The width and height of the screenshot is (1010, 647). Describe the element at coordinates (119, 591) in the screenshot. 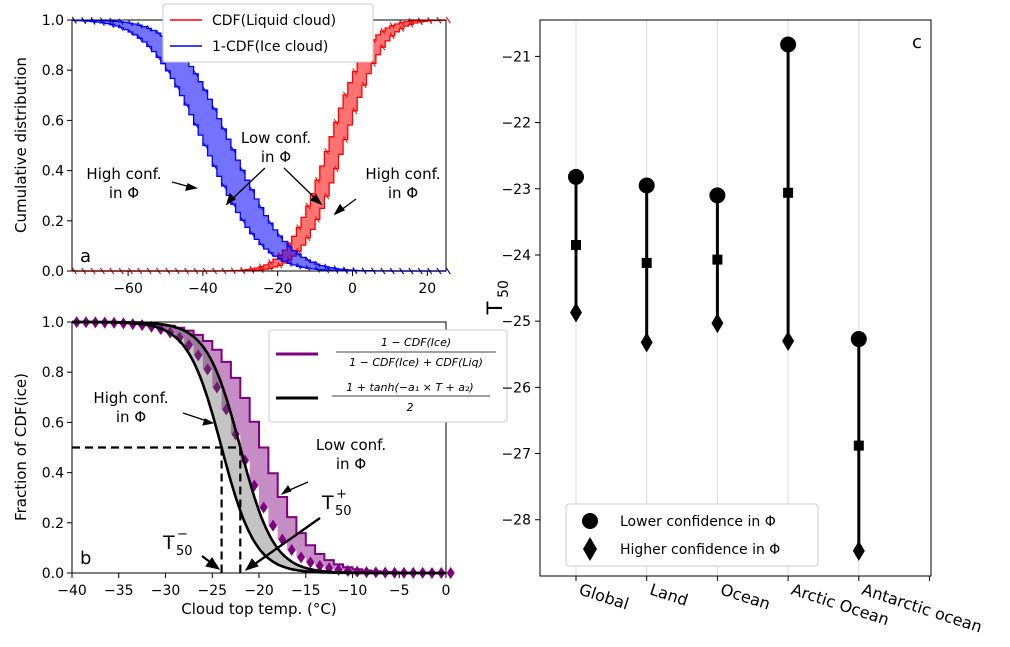

I see `panel-b-x-tick-label: −35` at that location.